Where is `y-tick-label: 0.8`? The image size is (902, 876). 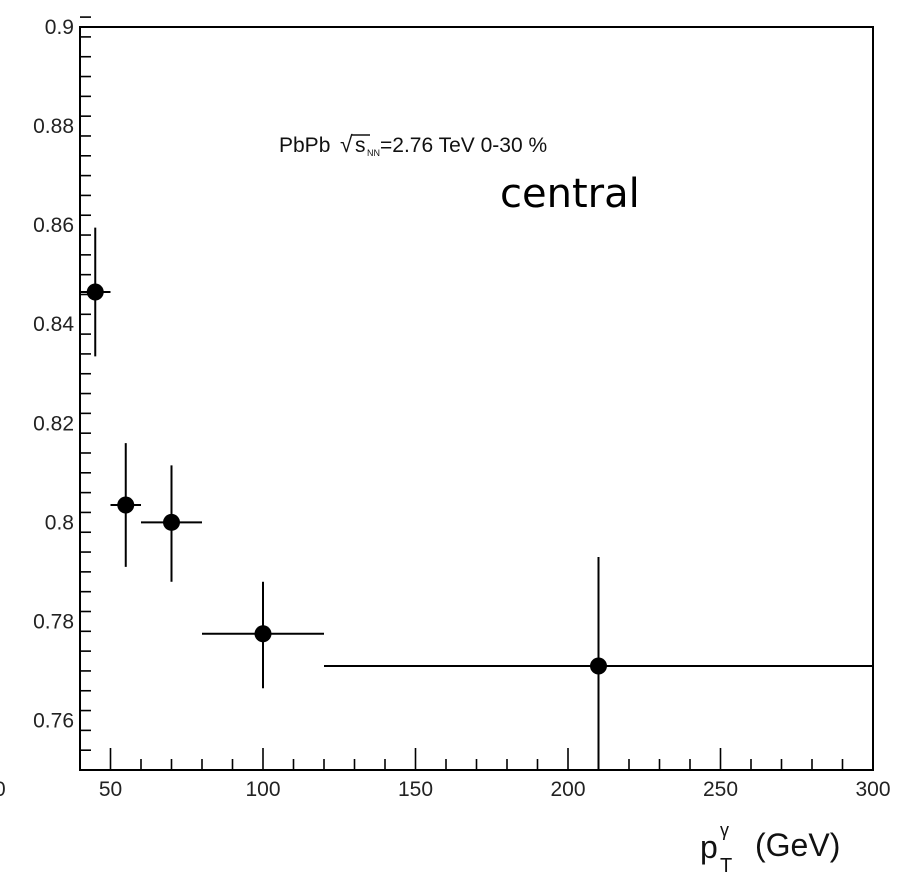 y-tick-label: 0.8 is located at coordinates (59, 522).